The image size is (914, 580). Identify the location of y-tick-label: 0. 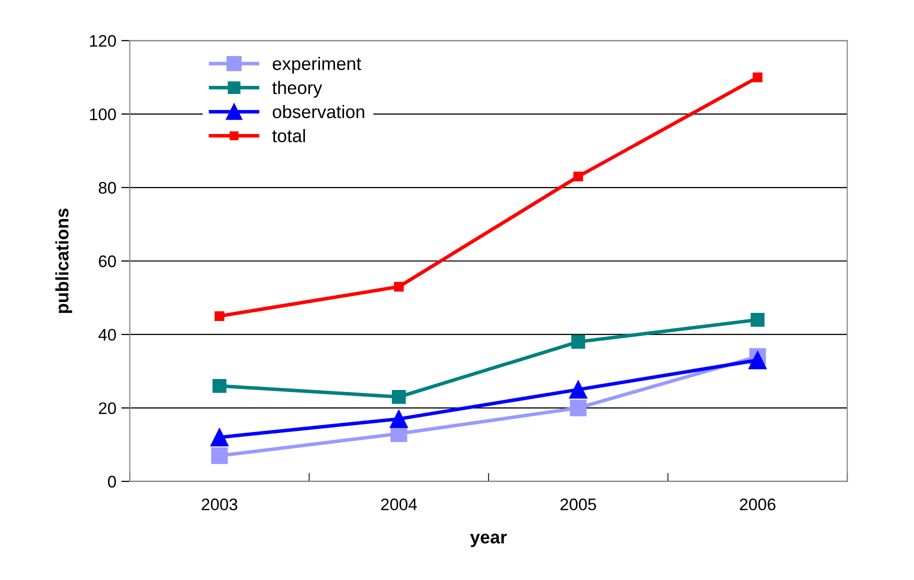
(112, 482).